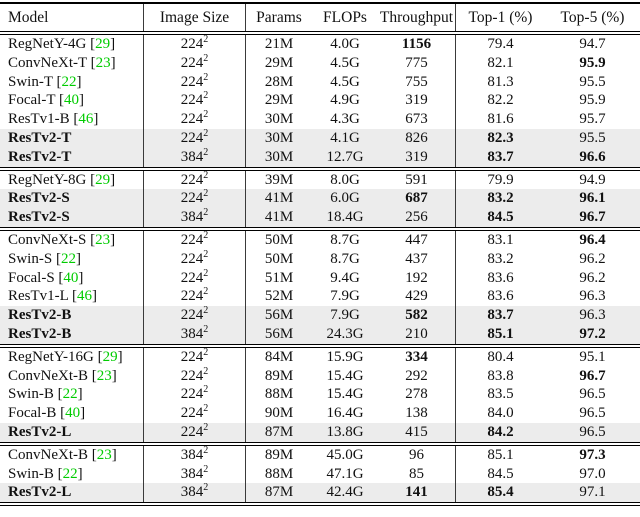  I want to click on model-name-cell: Focal-T [40], so click(71, 100).